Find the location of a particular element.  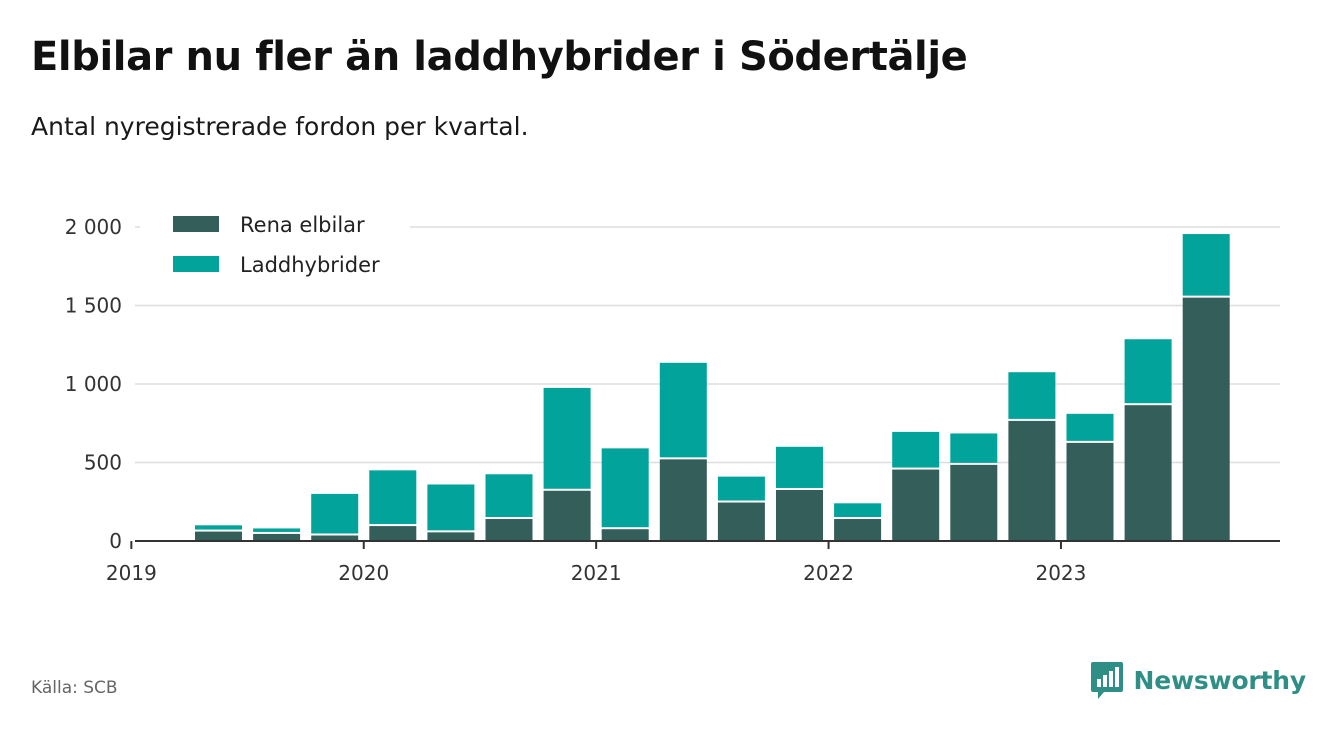

legend-label-rena-elbilar: Rena elbilar is located at coordinates (302, 225).